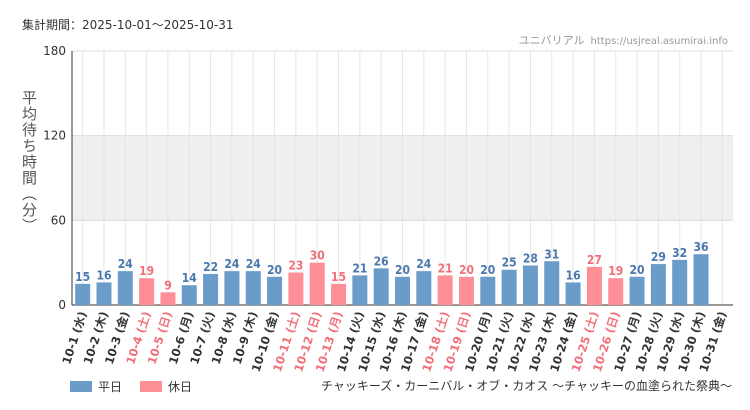 This screenshot has height=410, width=750. I want to click on y-tick-label: 180, so click(54, 51).